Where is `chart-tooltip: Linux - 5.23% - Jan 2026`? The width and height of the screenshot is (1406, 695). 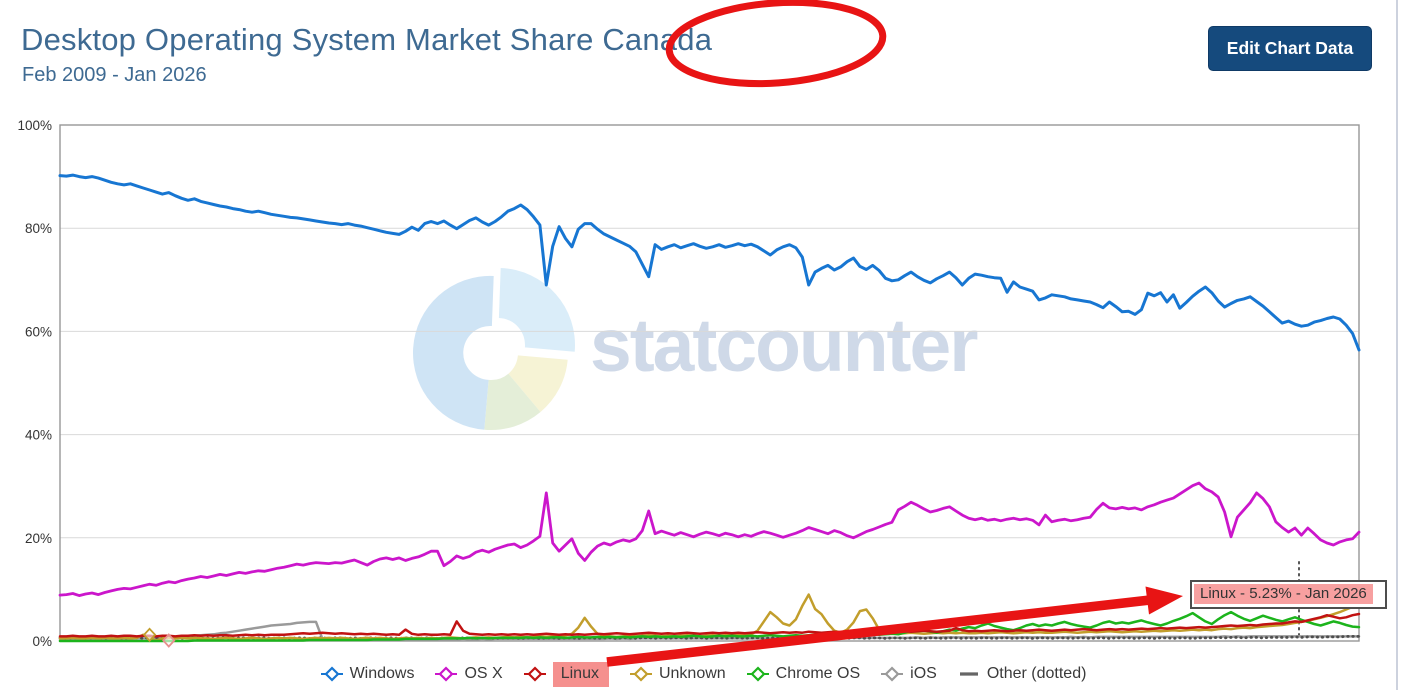
chart-tooltip: Linux - 5.23% - Jan 2026 is located at coordinates (1288, 594).